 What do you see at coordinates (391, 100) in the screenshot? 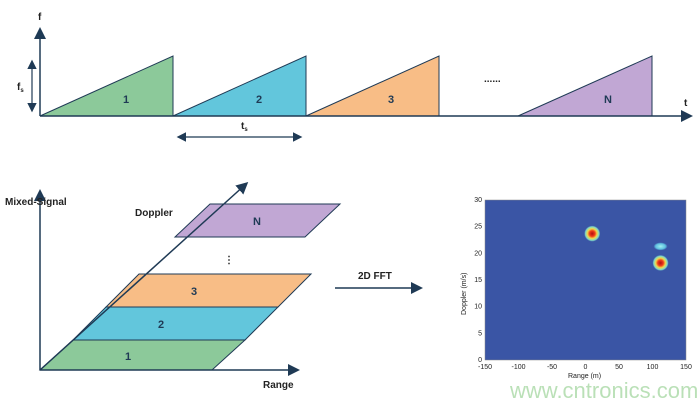
I see `chirp-3-label: 3` at bounding box center [391, 100].